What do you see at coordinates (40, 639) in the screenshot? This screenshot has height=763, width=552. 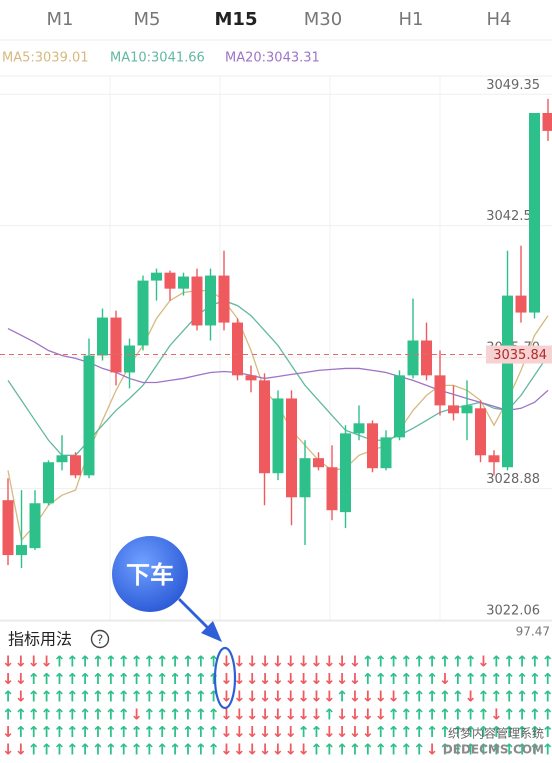 I see `indicator-title: 指标用法` at bounding box center [40, 639].